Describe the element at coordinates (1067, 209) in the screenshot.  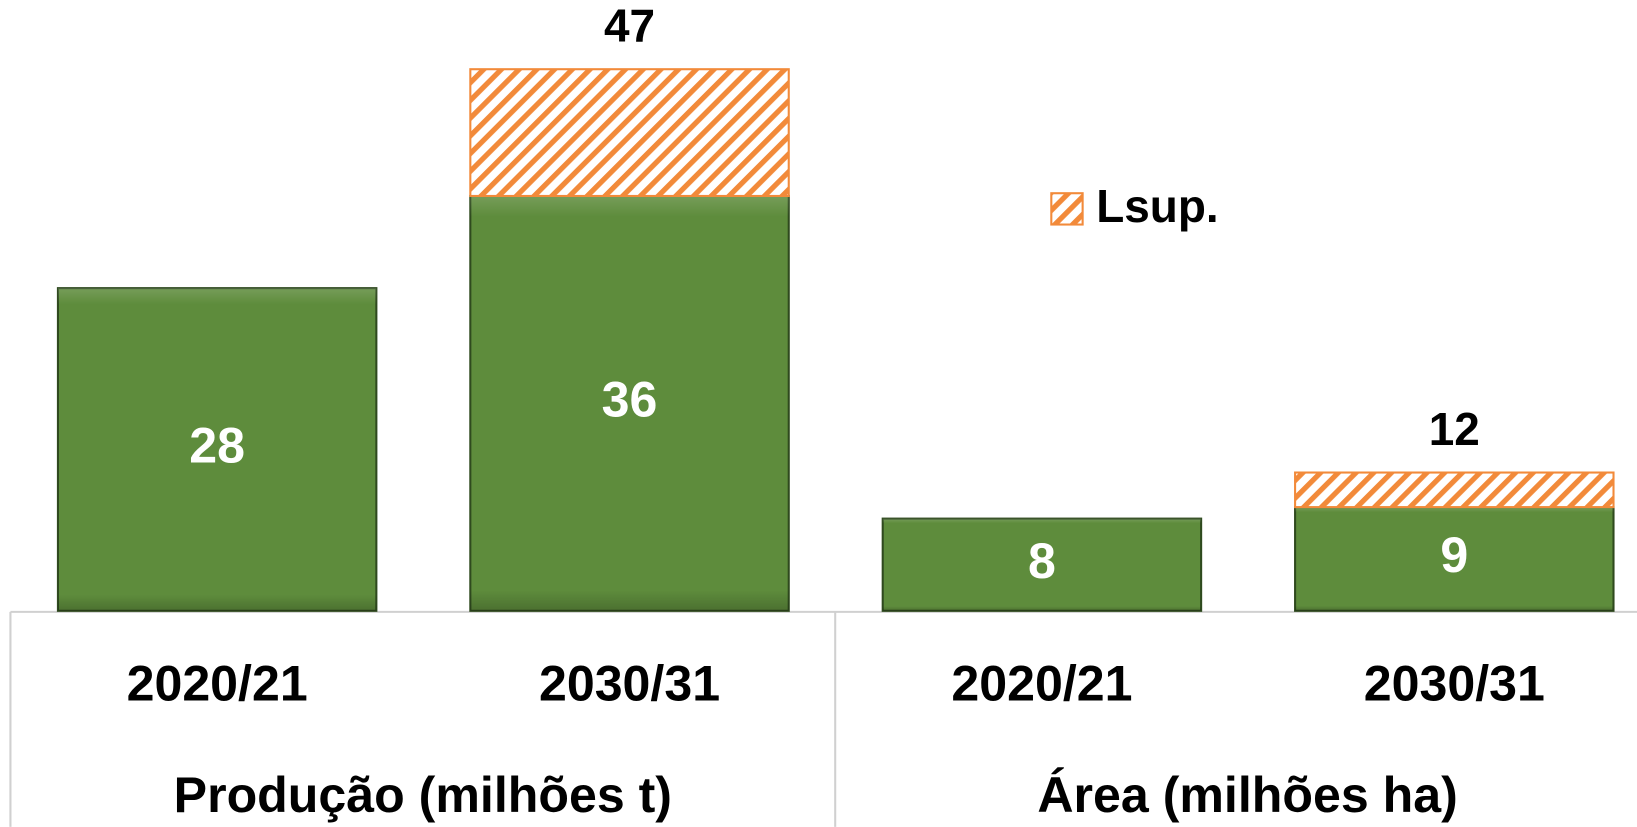
I see `legend-swatch` at that location.